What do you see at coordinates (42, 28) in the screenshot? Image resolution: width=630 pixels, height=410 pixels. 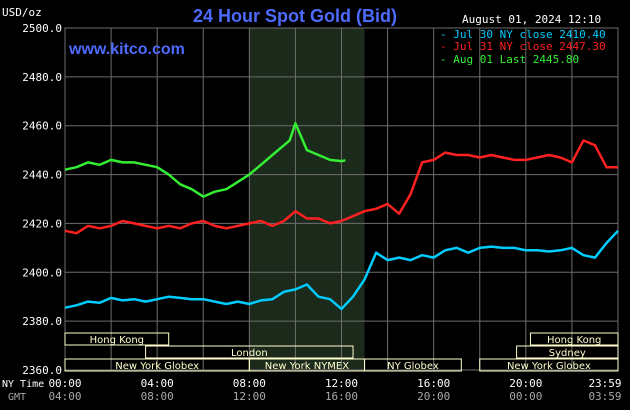 I see `y-tick-label: 2500.0` at bounding box center [42, 28].